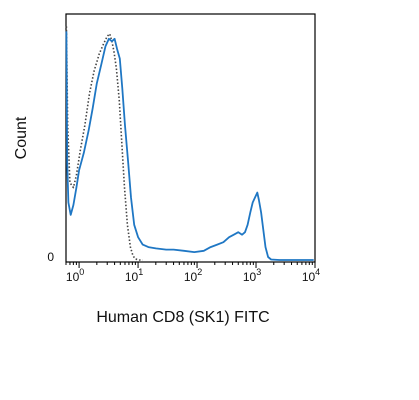  Describe the element at coordinates (252, 275) in the screenshot. I see `x-tick-label: 10³` at that location.